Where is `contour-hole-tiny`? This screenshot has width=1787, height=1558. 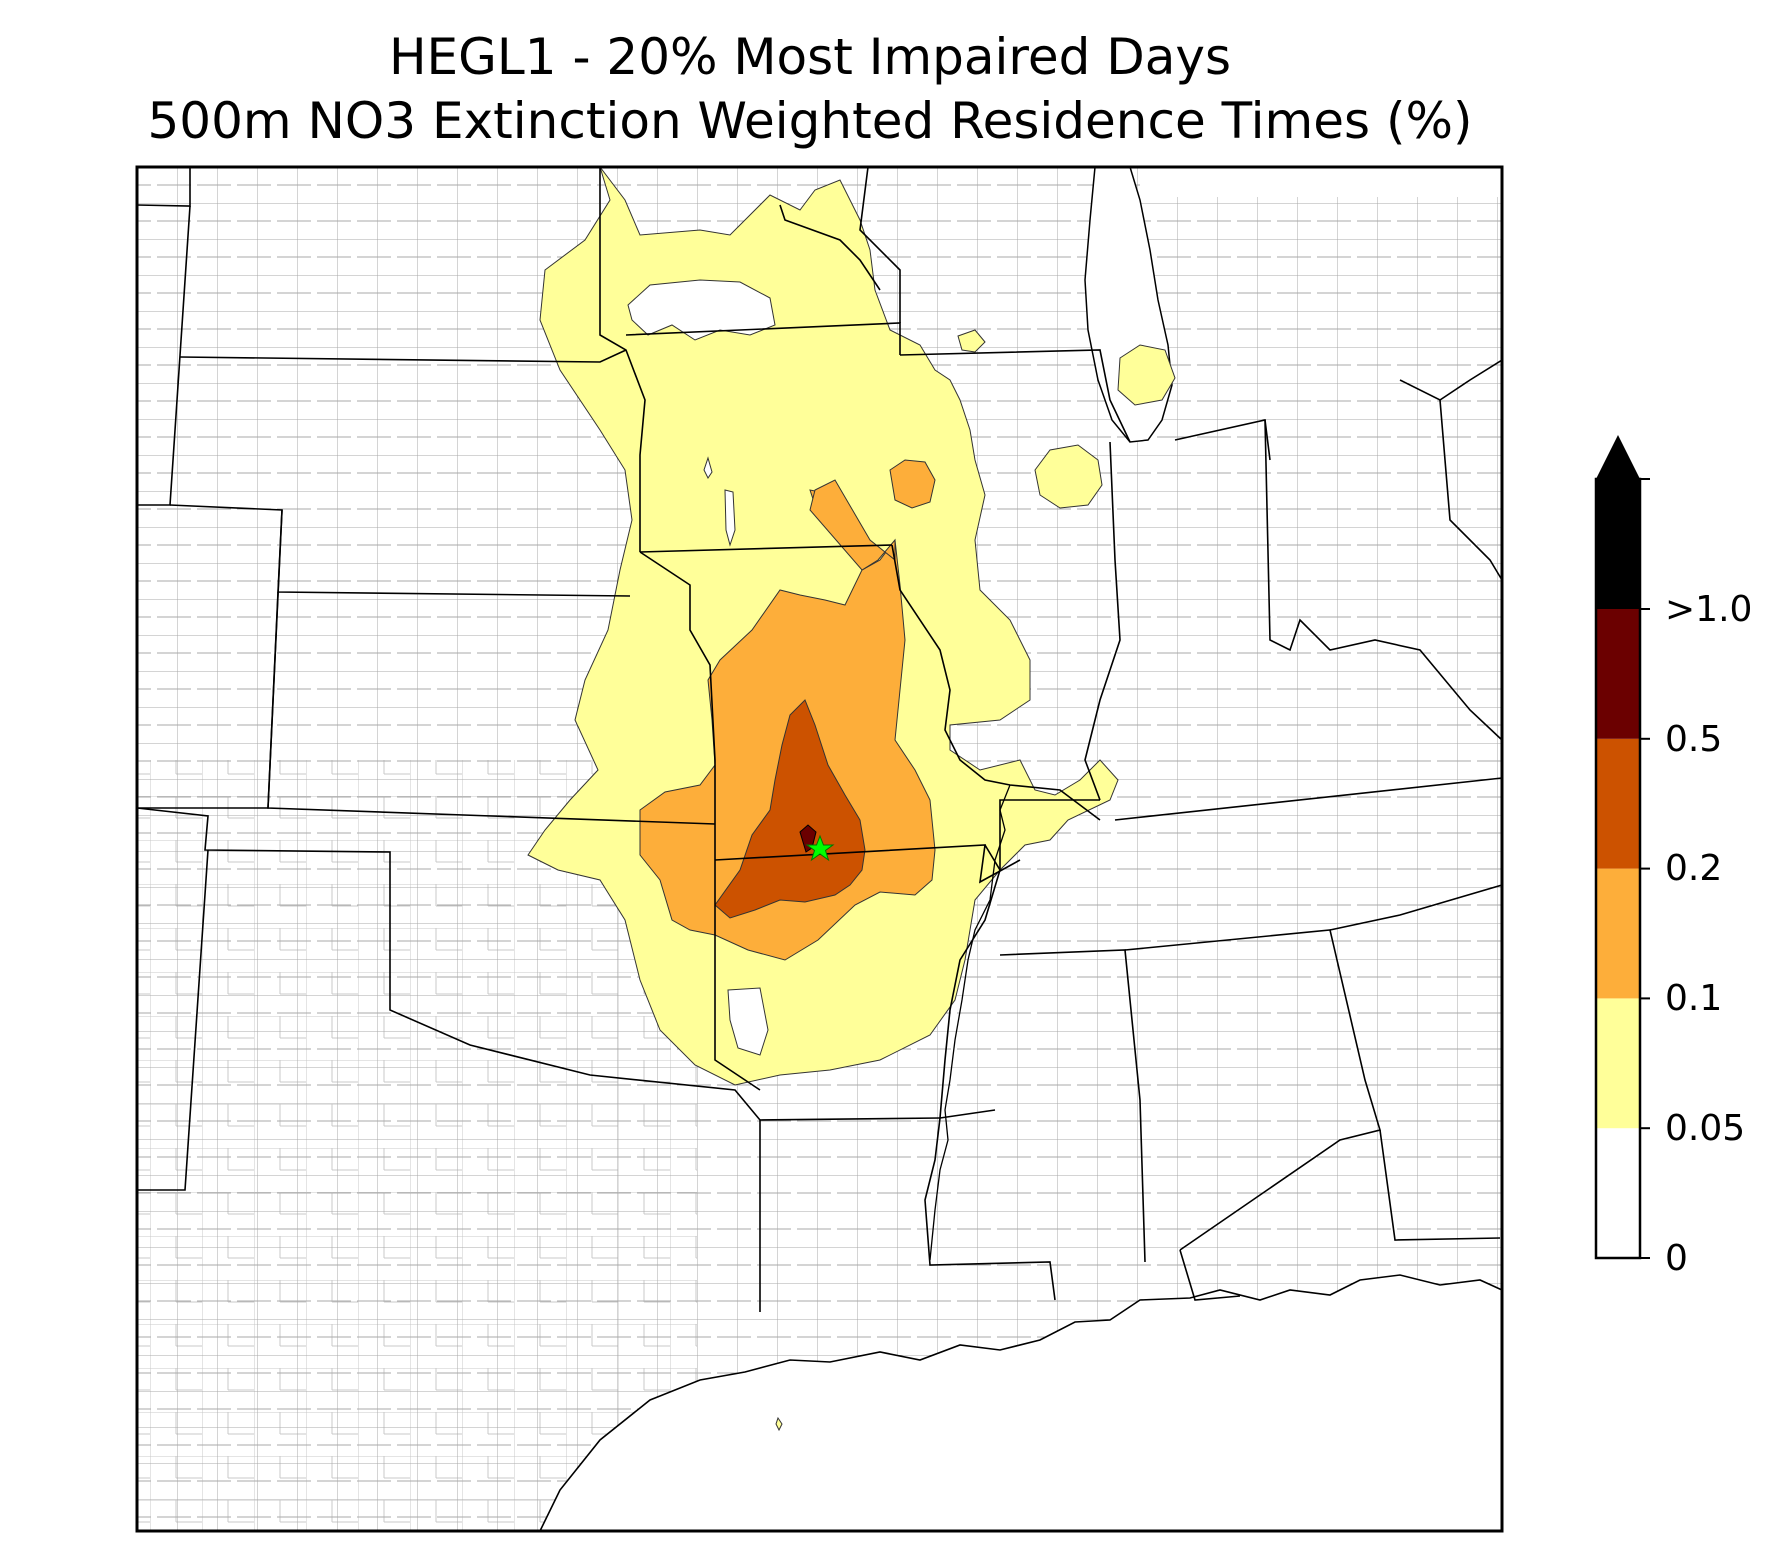
contour-hole-tiny is located at coordinates (708, 467).